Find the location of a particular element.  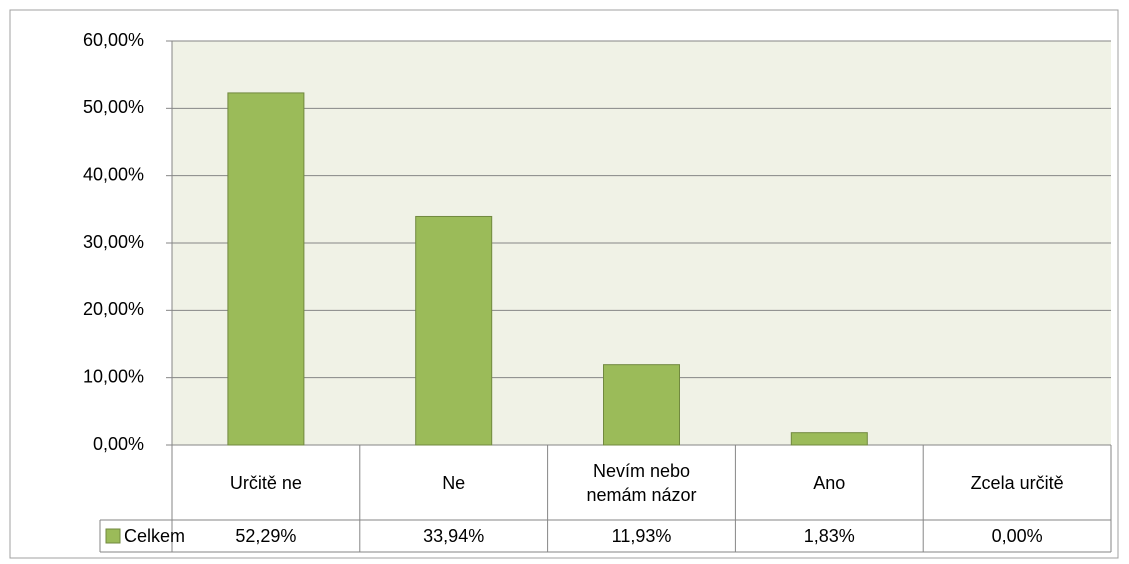

data-label: 0,00% is located at coordinates (1017, 536).